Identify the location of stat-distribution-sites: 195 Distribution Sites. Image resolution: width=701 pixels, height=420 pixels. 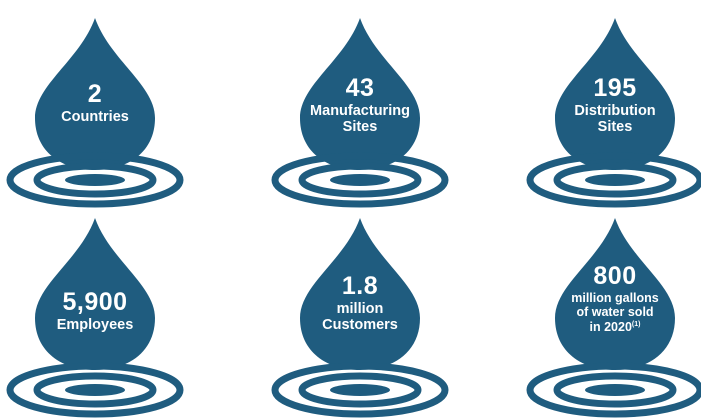
(610, 105).